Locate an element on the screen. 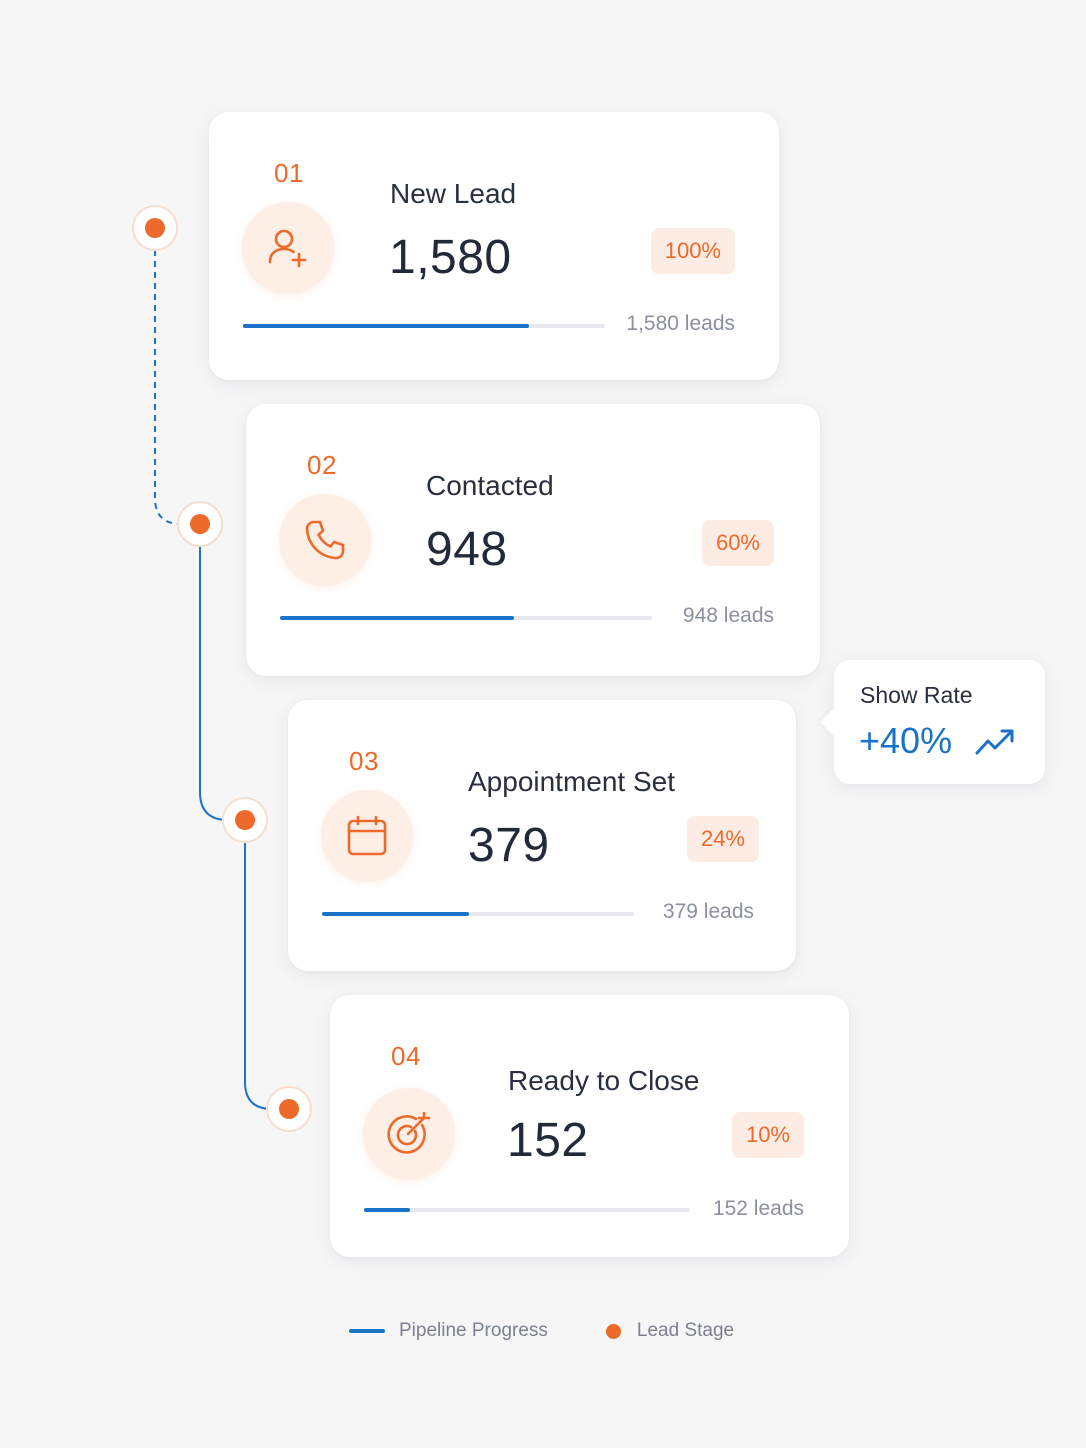  leads-count: 152 leads is located at coordinates (758, 1208).